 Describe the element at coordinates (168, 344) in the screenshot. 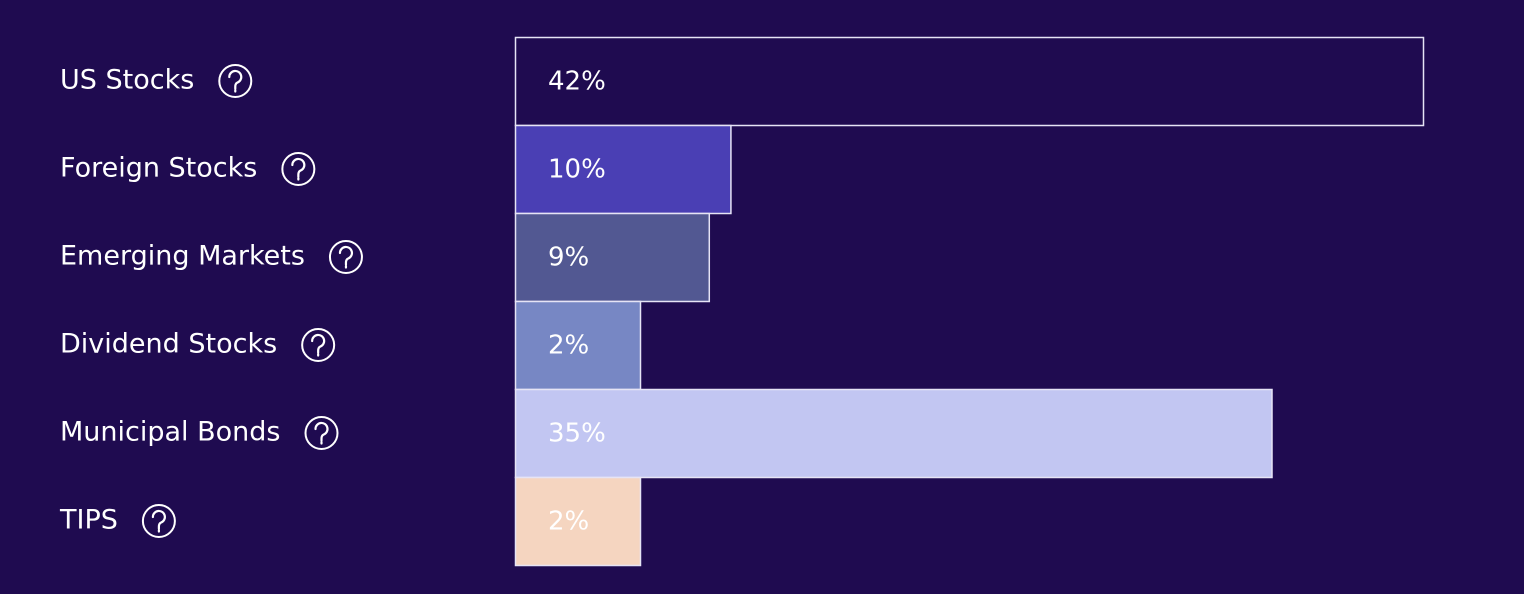

I see `category-label: Dividend Stocks` at that location.